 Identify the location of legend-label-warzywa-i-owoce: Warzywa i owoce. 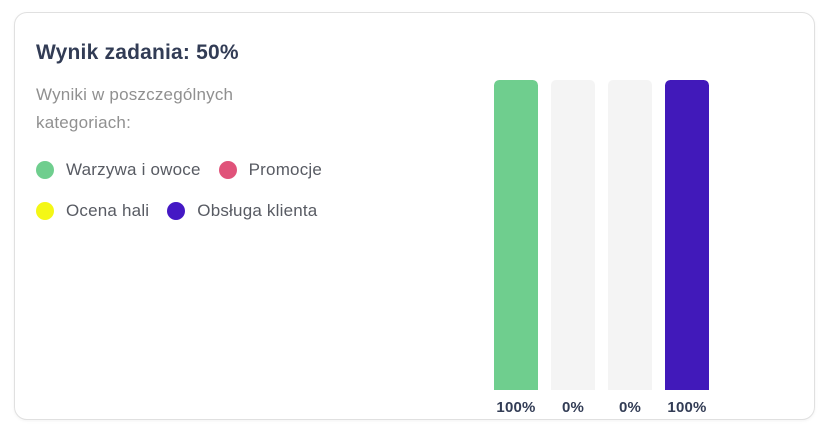
(133, 169).